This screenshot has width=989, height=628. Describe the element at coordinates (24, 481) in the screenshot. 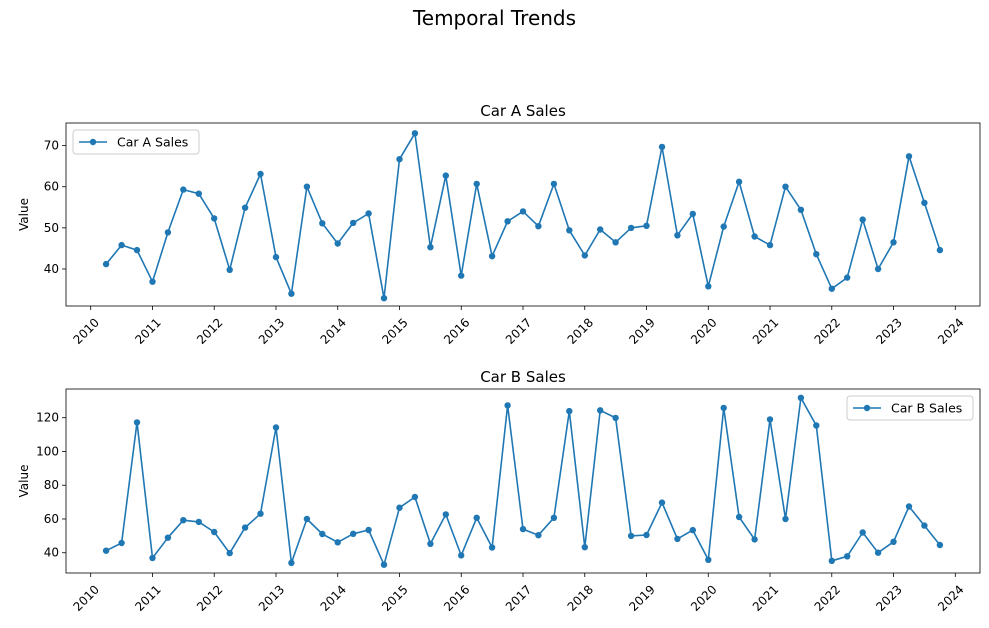

I see `y-axis-label: Value` at that location.